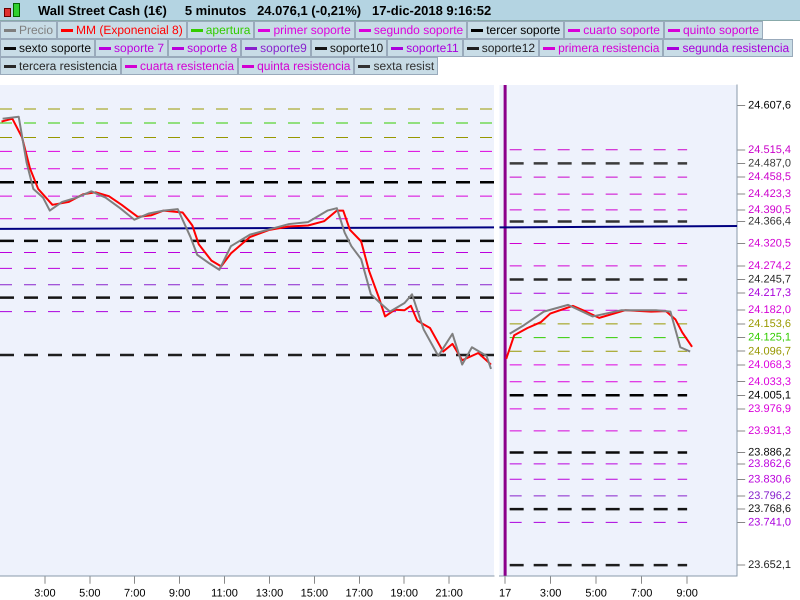  What do you see at coordinates (55, 48) in the screenshot?
I see `legend-label: sexto soporte` at bounding box center [55, 48].